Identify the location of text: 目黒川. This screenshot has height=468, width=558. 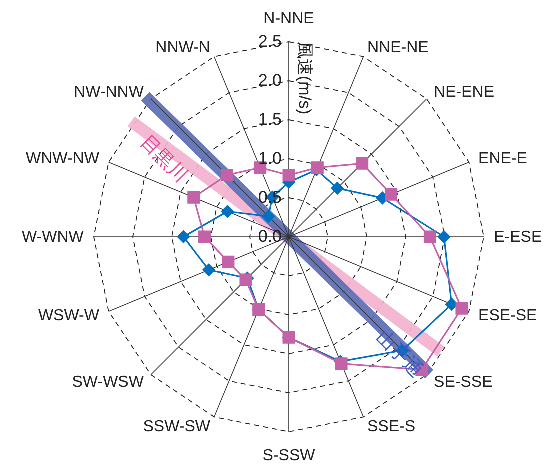
(164, 159).